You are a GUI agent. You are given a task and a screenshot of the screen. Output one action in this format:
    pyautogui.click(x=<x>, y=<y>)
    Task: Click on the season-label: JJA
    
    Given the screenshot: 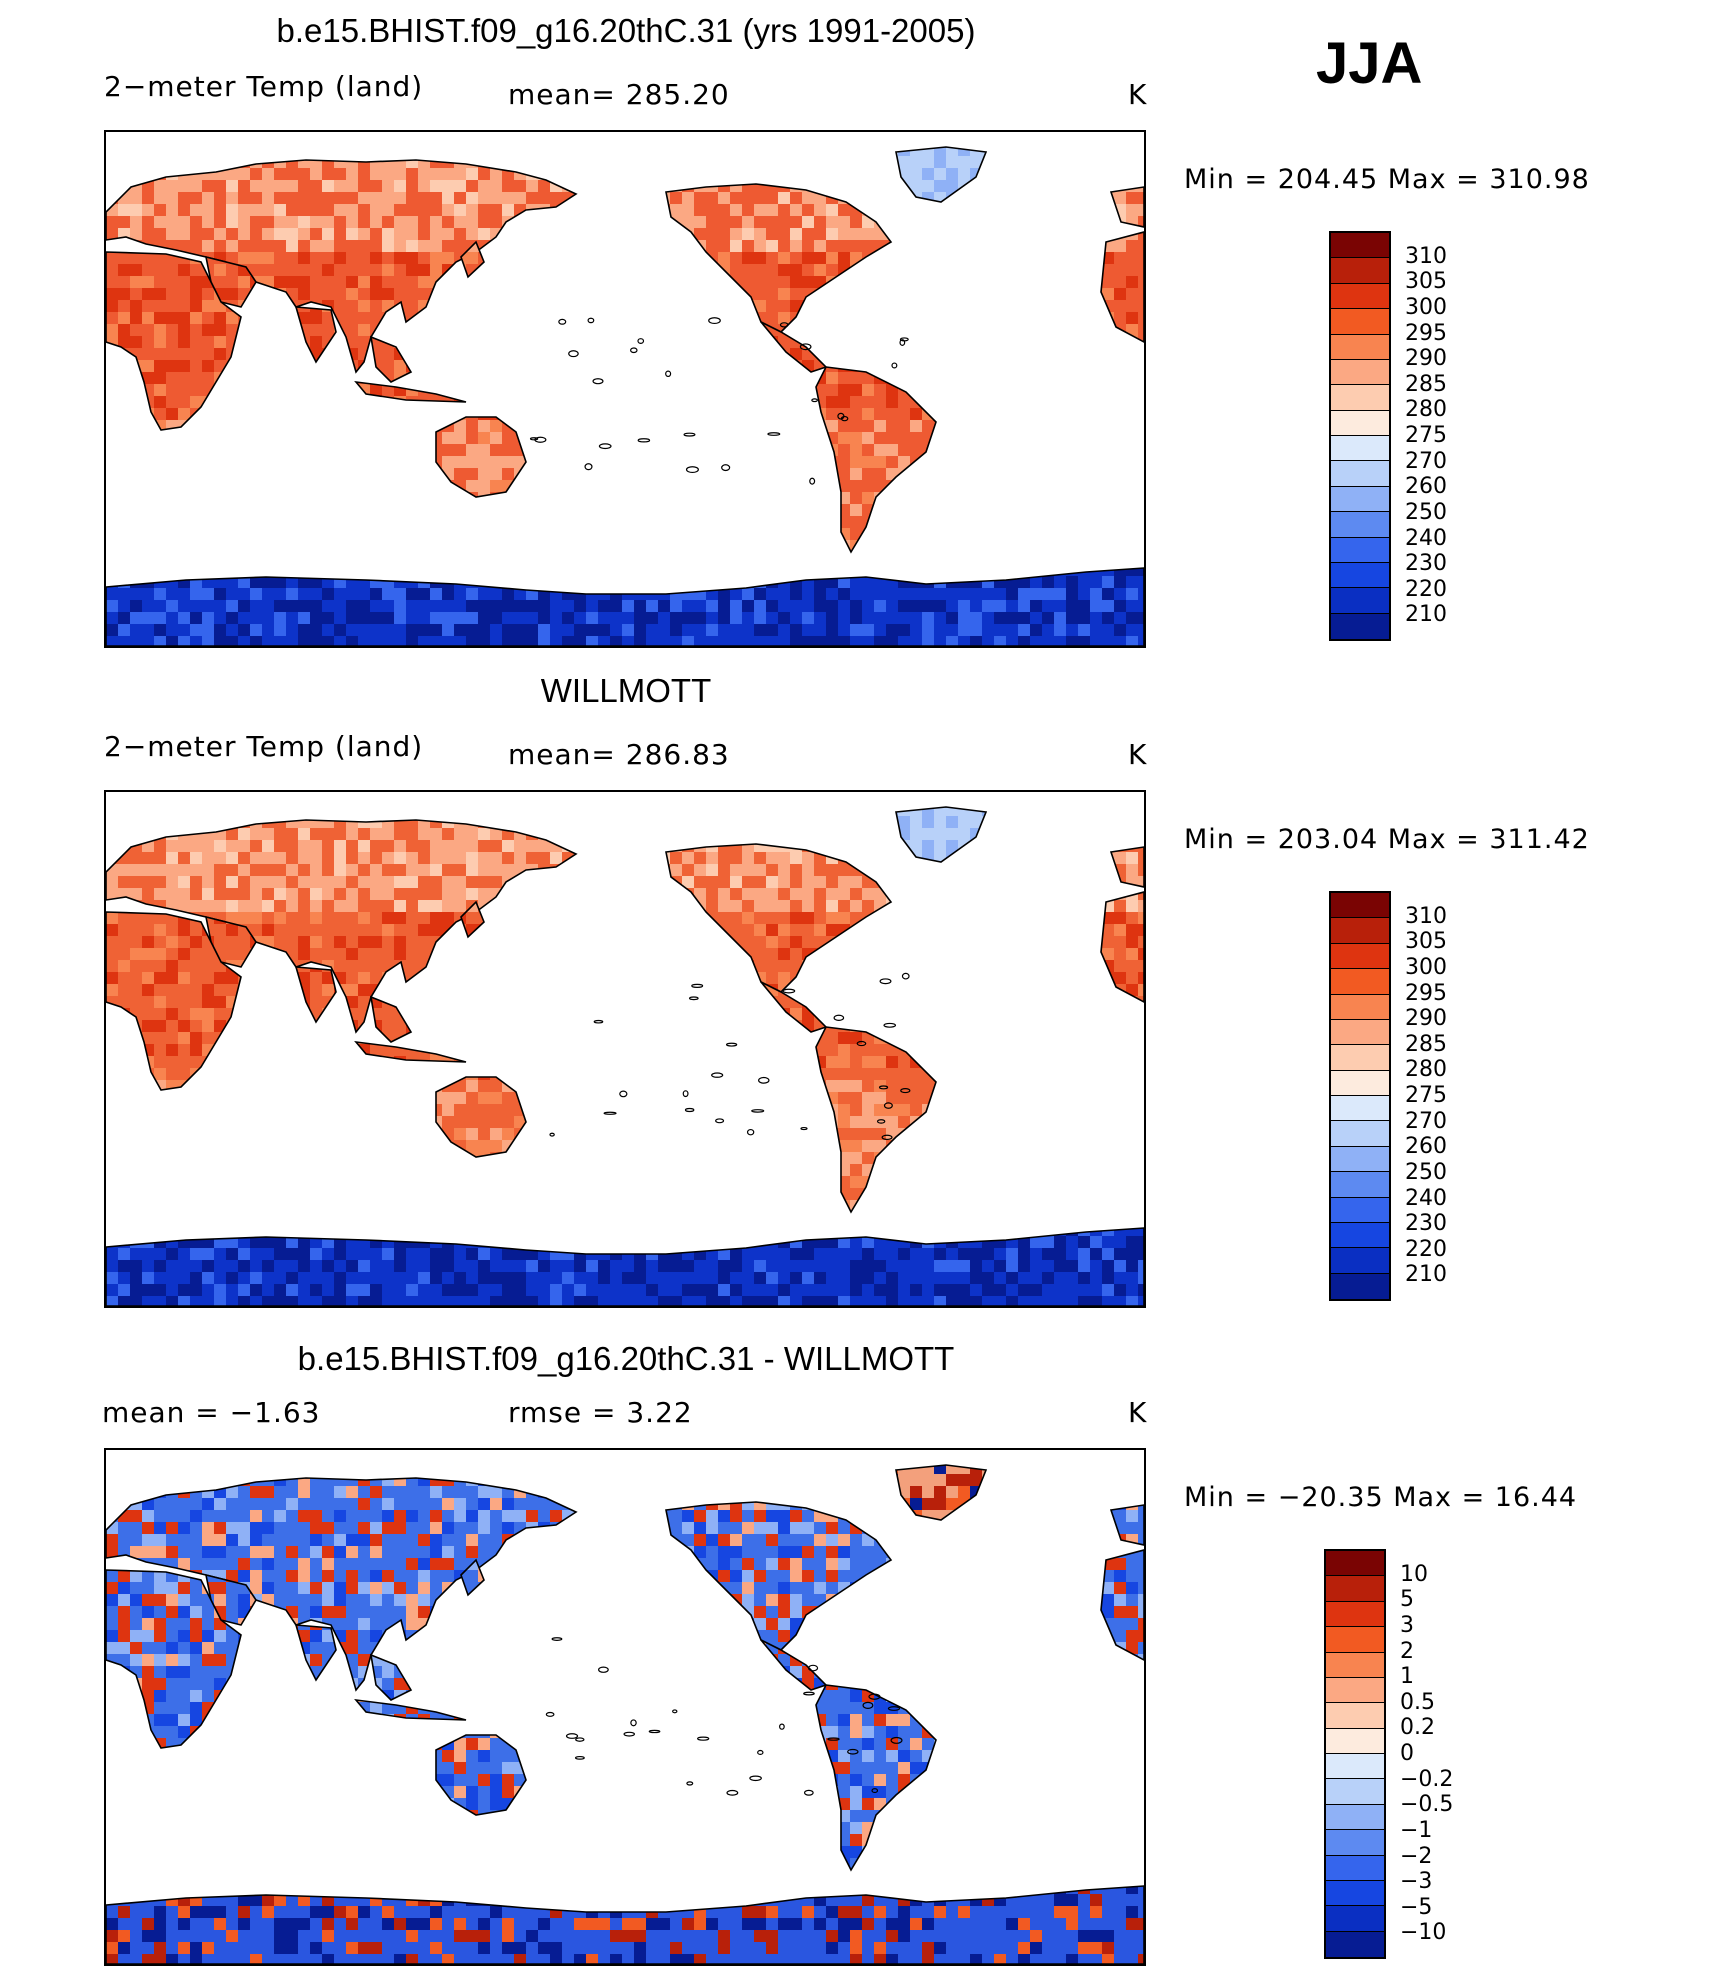 What is the action you would take?
    pyautogui.click(x=1369, y=63)
    